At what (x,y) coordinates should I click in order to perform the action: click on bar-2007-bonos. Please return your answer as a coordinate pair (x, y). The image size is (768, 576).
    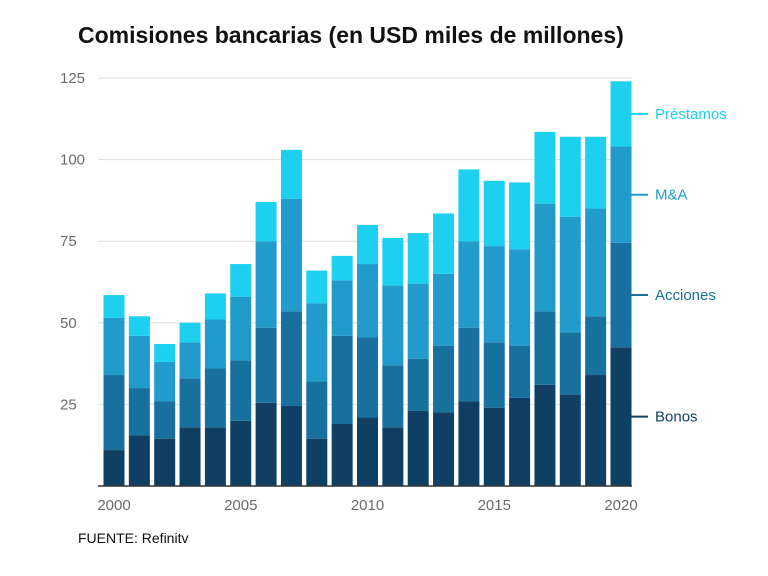
    Looking at the image, I should click on (291, 446).